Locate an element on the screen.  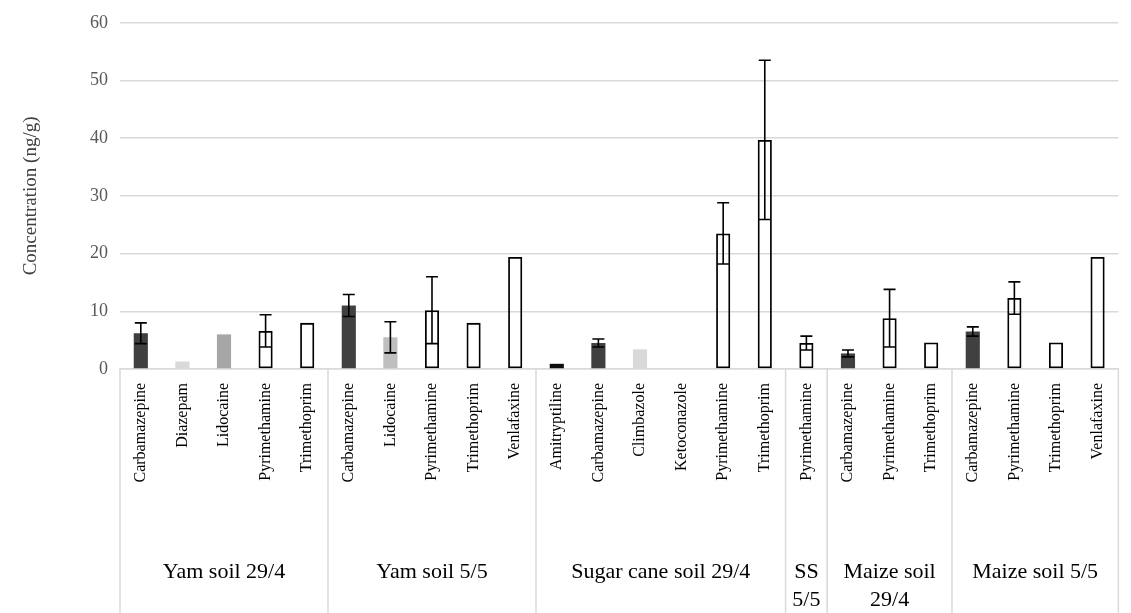
text: Maize soil 5/5 is located at coordinates (1035, 570).